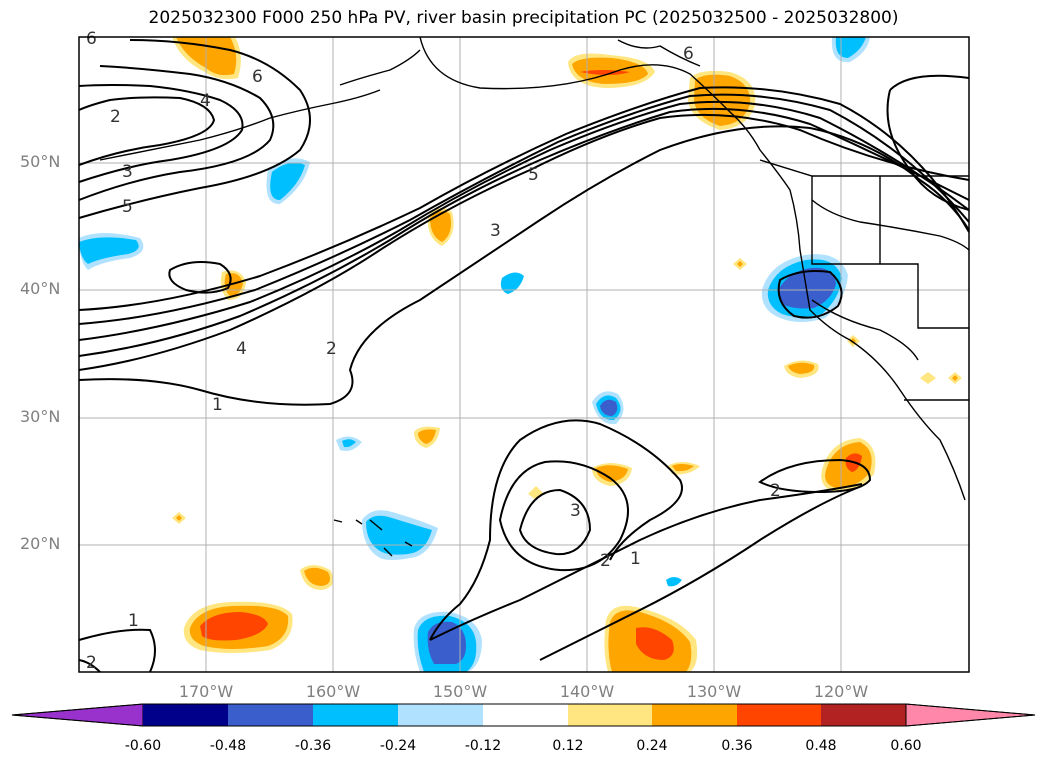 The image size is (1047, 765). I want to click on colorbar-tick-label: 0.60, so click(906, 746).